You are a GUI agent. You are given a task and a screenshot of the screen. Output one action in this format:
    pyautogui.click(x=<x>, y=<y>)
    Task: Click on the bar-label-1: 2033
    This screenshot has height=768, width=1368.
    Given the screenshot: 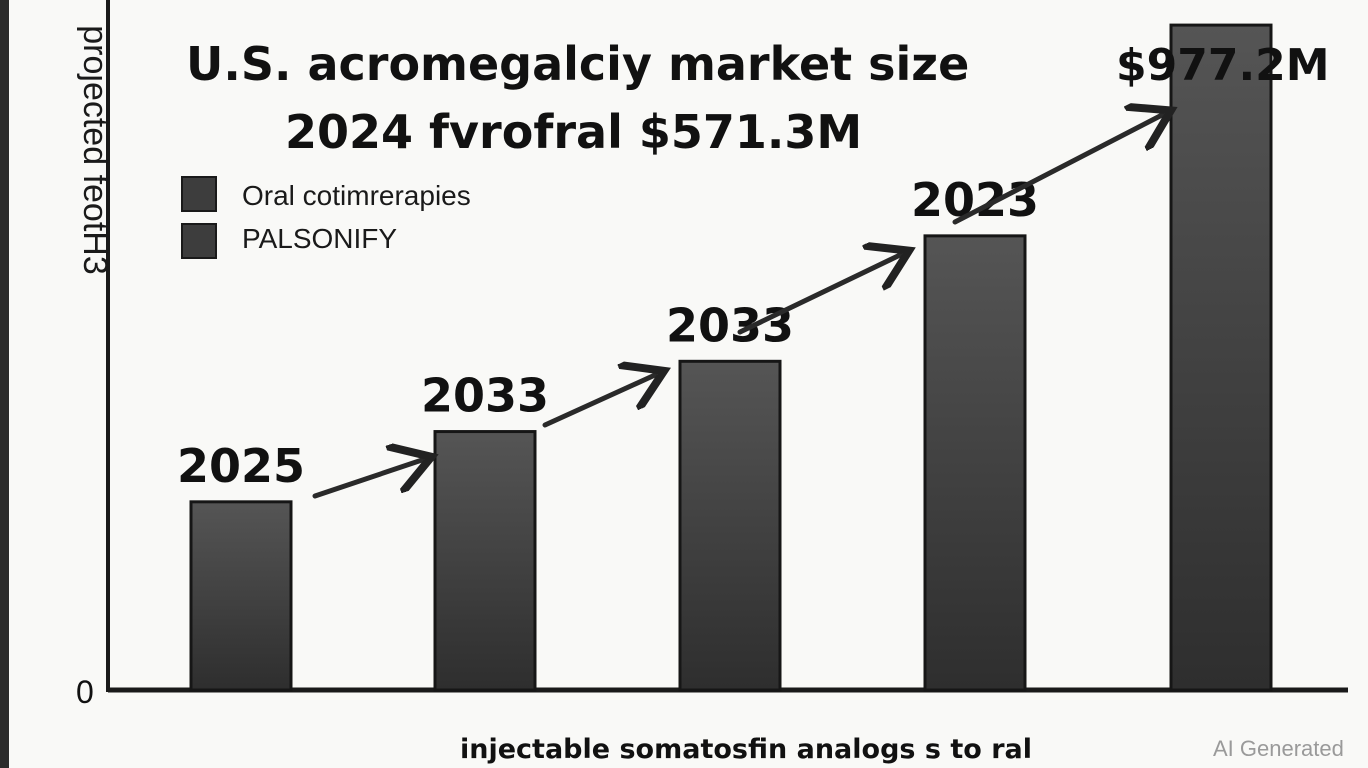 What is the action you would take?
    pyautogui.click(x=485, y=396)
    